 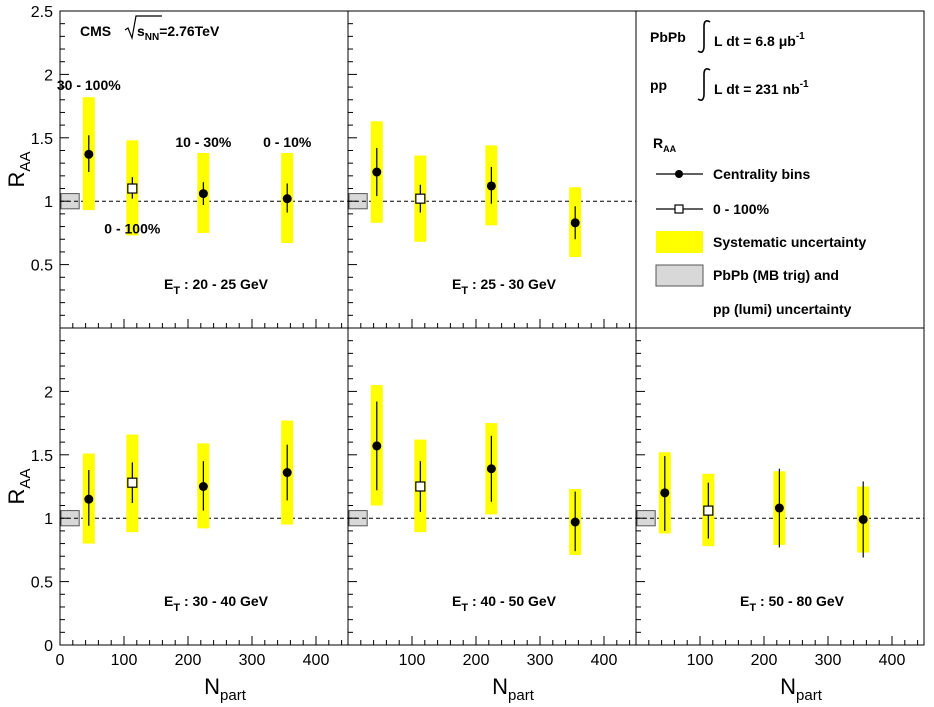 I want to click on legend-label: pp (lumi) uncertainty, so click(x=782, y=309).